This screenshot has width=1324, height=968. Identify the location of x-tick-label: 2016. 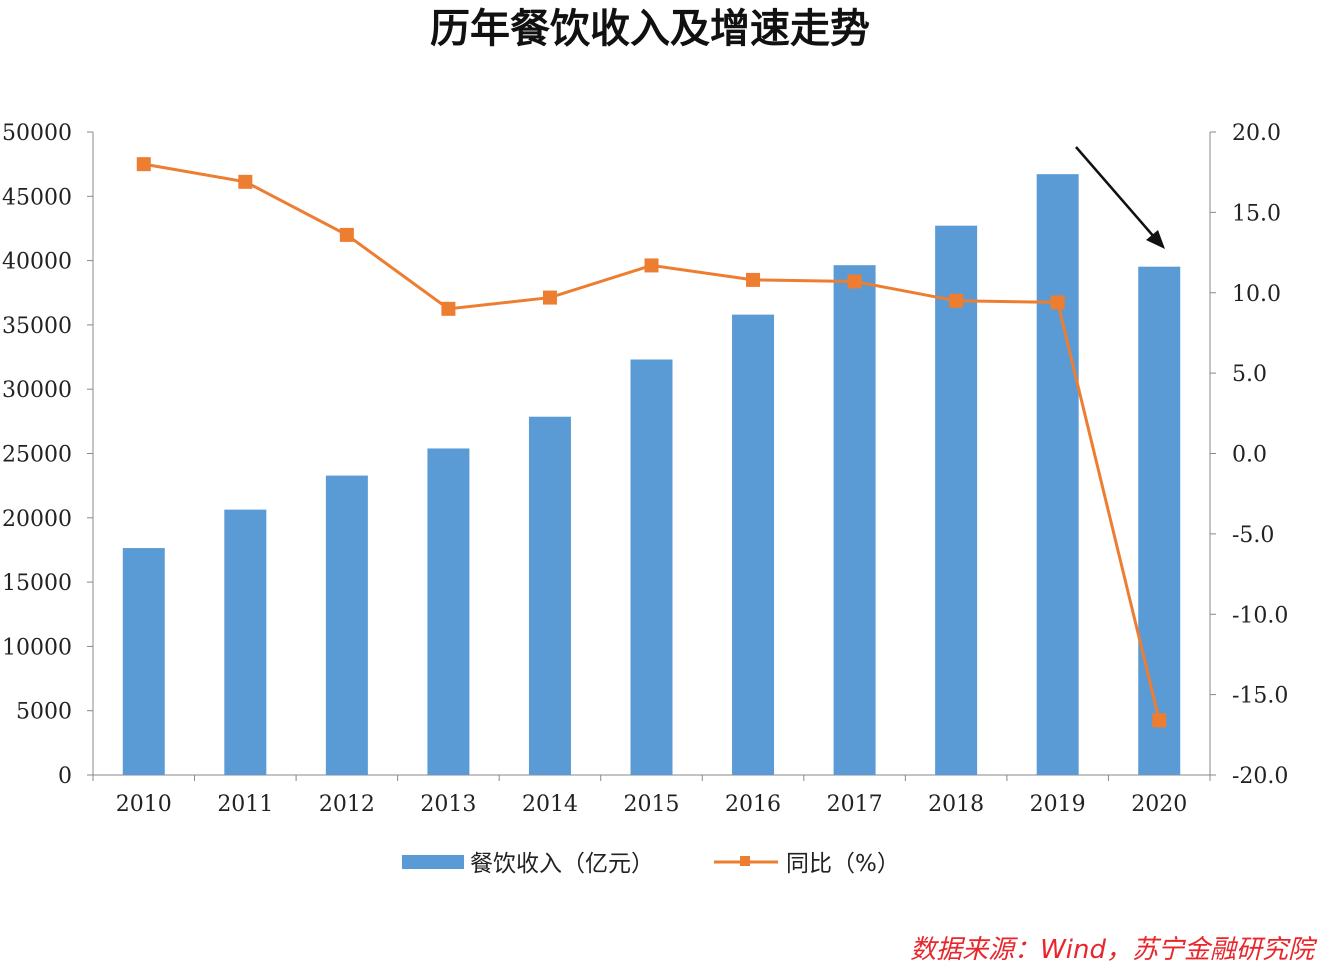
(753, 804).